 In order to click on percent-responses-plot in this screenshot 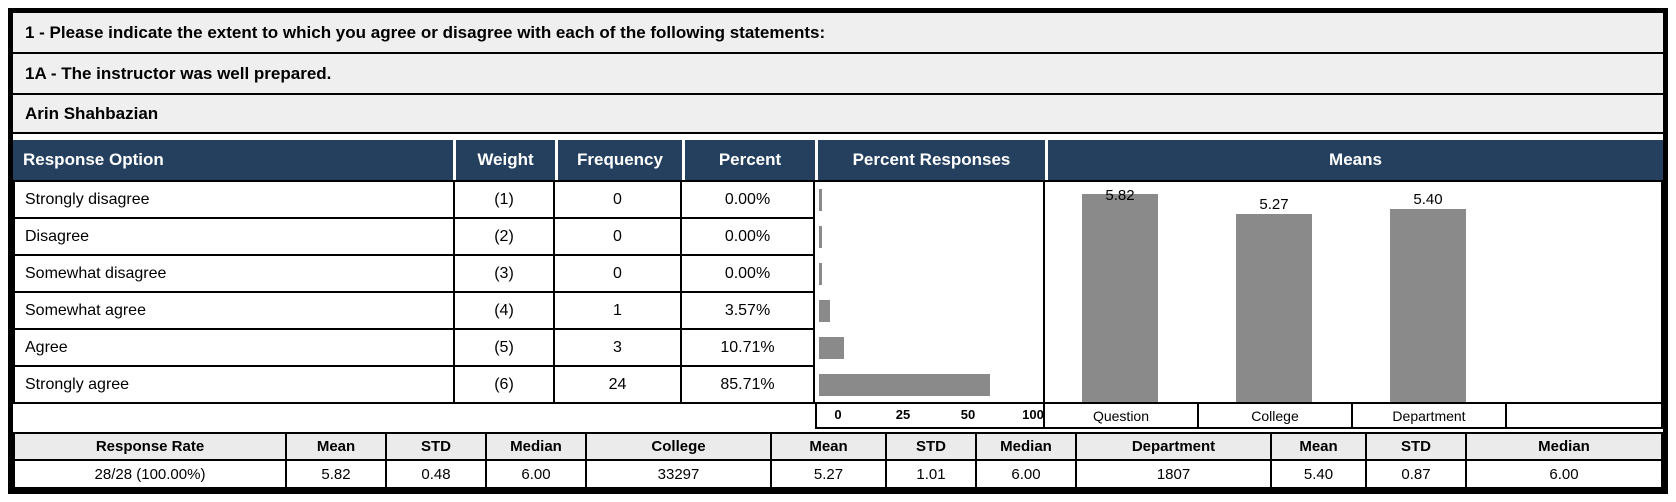, I will do `click(930, 292)`.